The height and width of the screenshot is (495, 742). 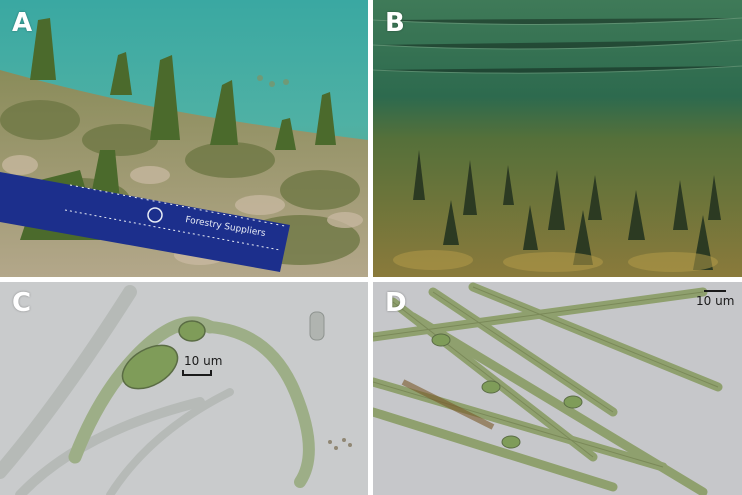 What do you see at coordinates (22, 23) in the screenshot?
I see `panel-label-a: A` at bounding box center [22, 23].